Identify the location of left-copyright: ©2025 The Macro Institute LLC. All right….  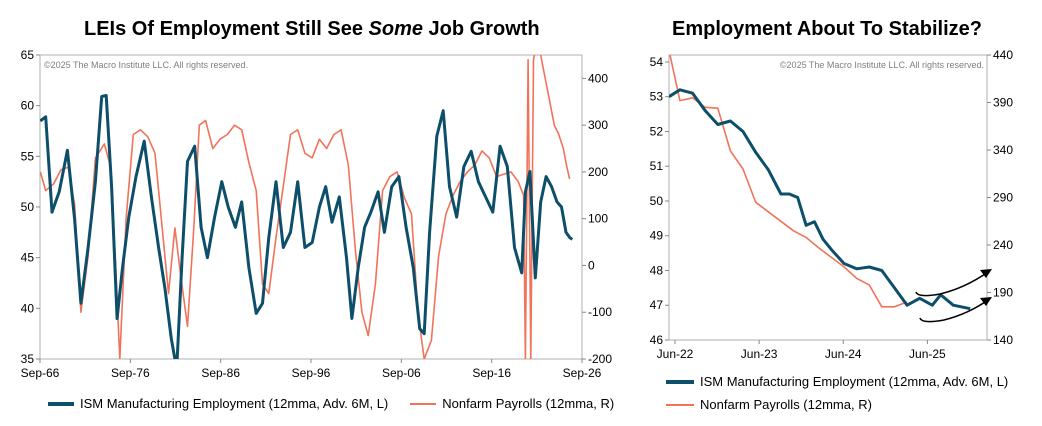
(146, 65).